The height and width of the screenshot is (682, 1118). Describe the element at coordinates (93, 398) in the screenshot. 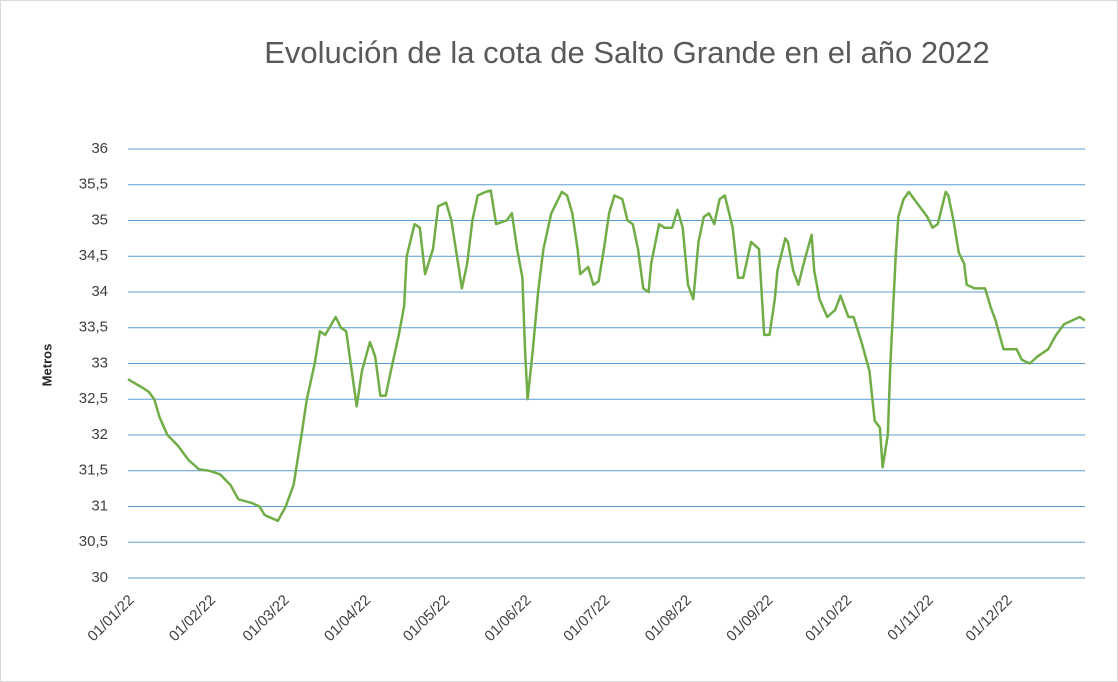

I see `y-tick-label: 32,5` at that location.